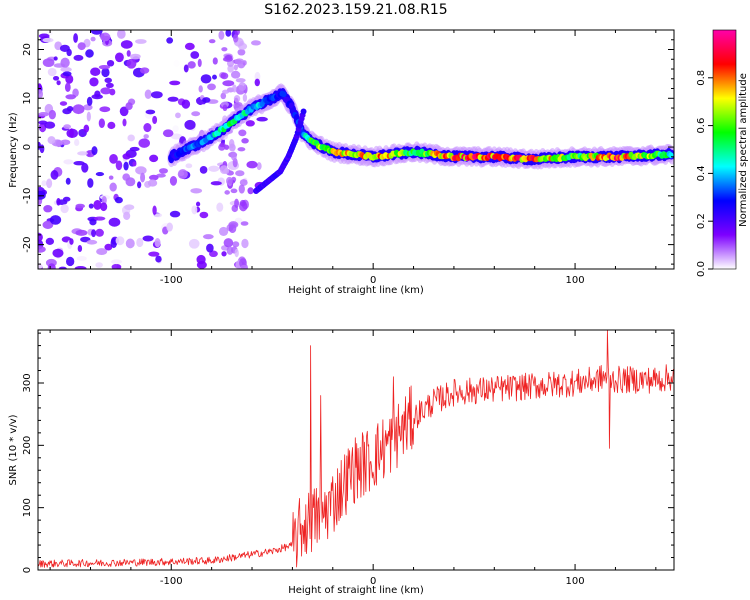 The height and width of the screenshot is (600, 750). What do you see at coordinates (701, 221) in the screenshot?
I see `colorbar-tick-label: 0.2` at bounding box center [701, 221].